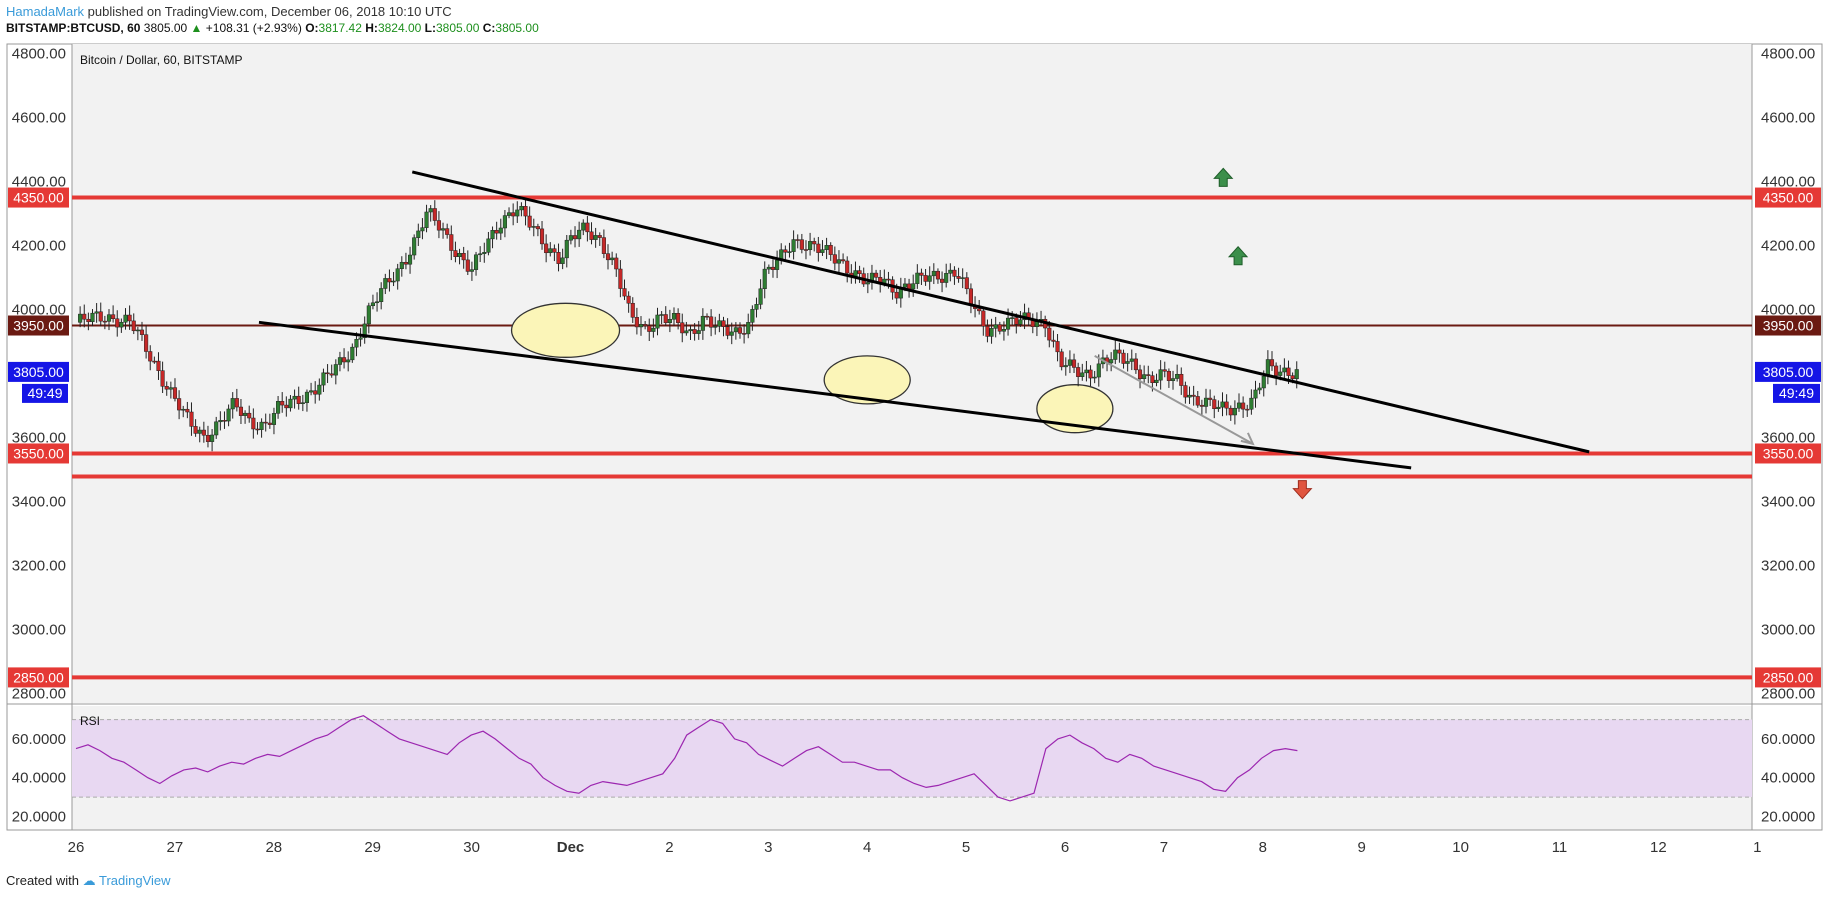  What do you see at coordinates (1302, 490) in the screenshot?
I see `arrow-down-icon` at bounding box center [1302, 490].